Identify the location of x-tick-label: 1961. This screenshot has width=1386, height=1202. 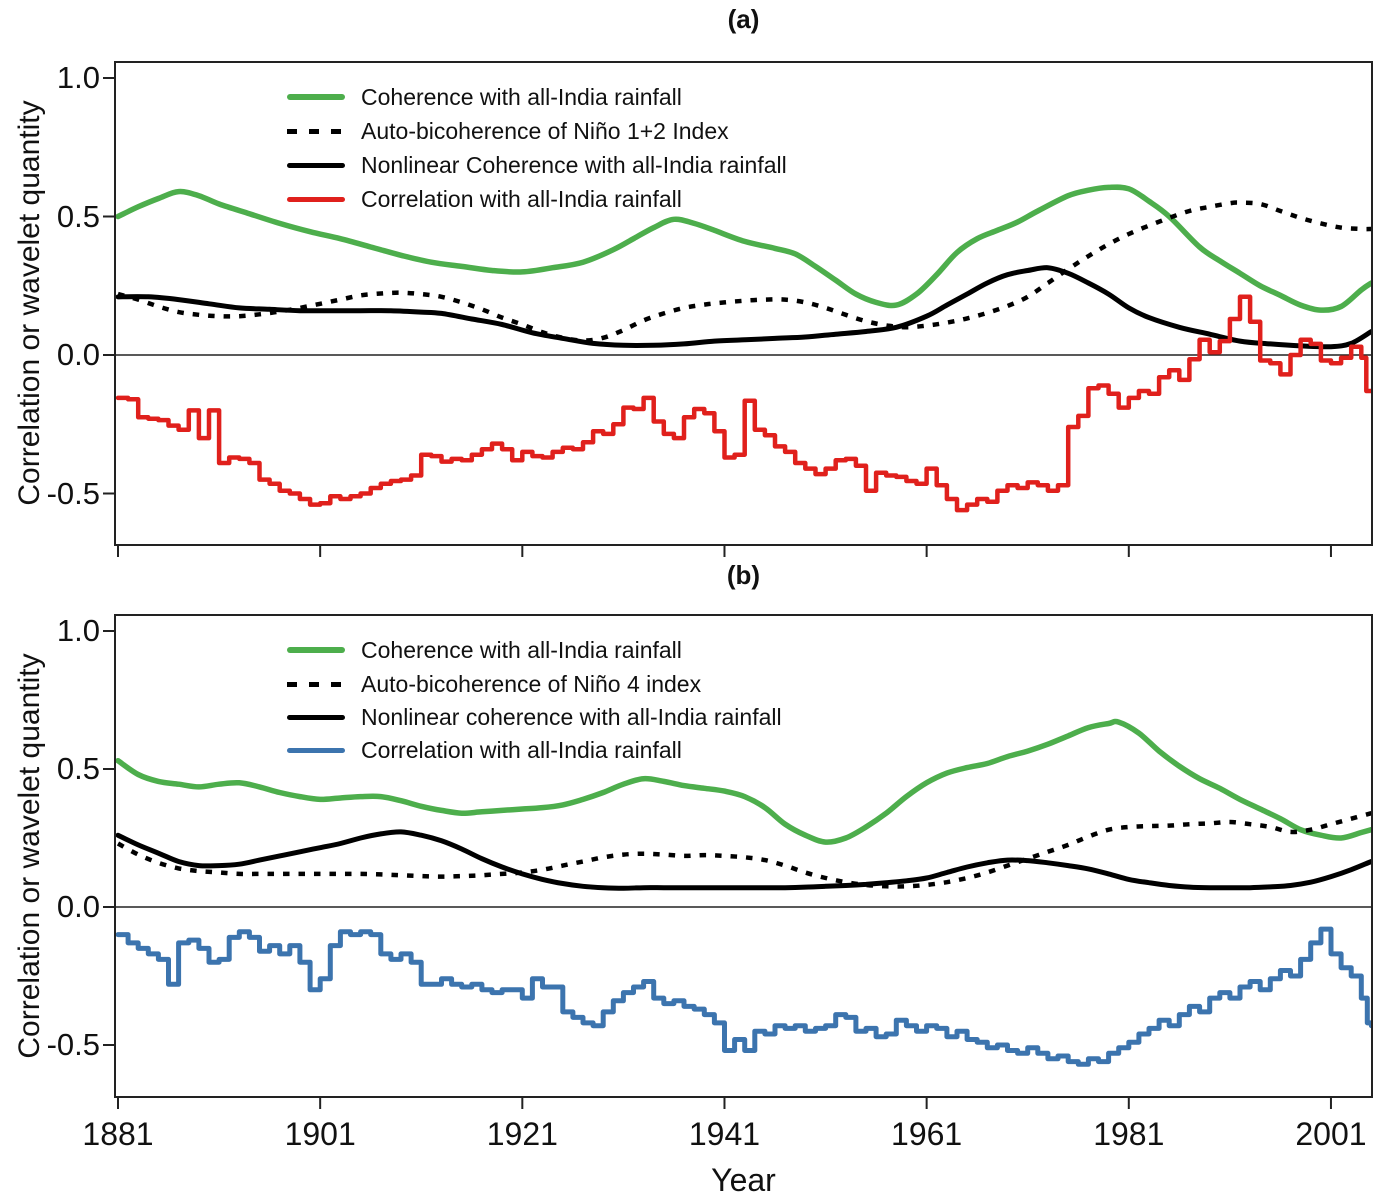
(927, 1134).